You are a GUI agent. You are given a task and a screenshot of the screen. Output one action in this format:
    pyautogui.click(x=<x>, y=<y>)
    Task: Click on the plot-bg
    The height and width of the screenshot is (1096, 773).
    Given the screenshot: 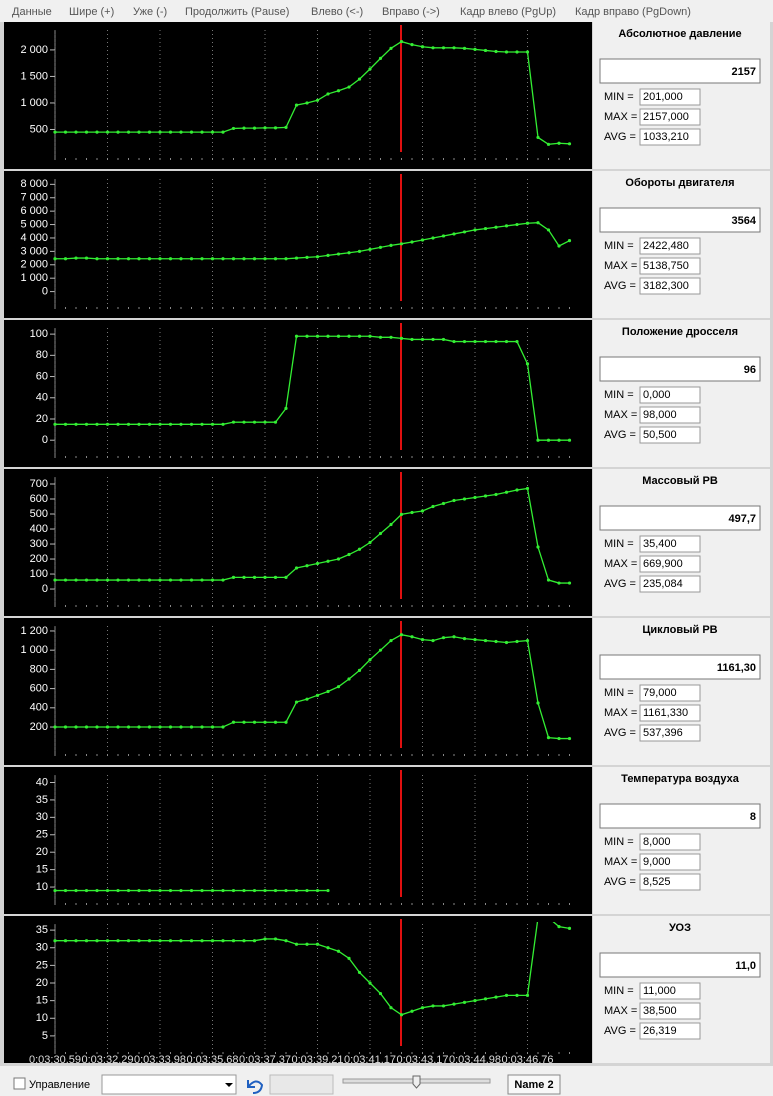 What is the action you would take?
    pyautogui.click(x=298, y=840)
    